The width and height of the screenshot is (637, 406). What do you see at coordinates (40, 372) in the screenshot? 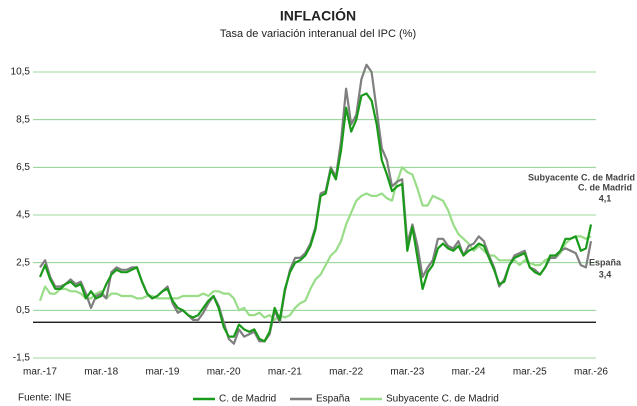
I see `x-tick-label: mar.-17` at bounding box center [40, 372].